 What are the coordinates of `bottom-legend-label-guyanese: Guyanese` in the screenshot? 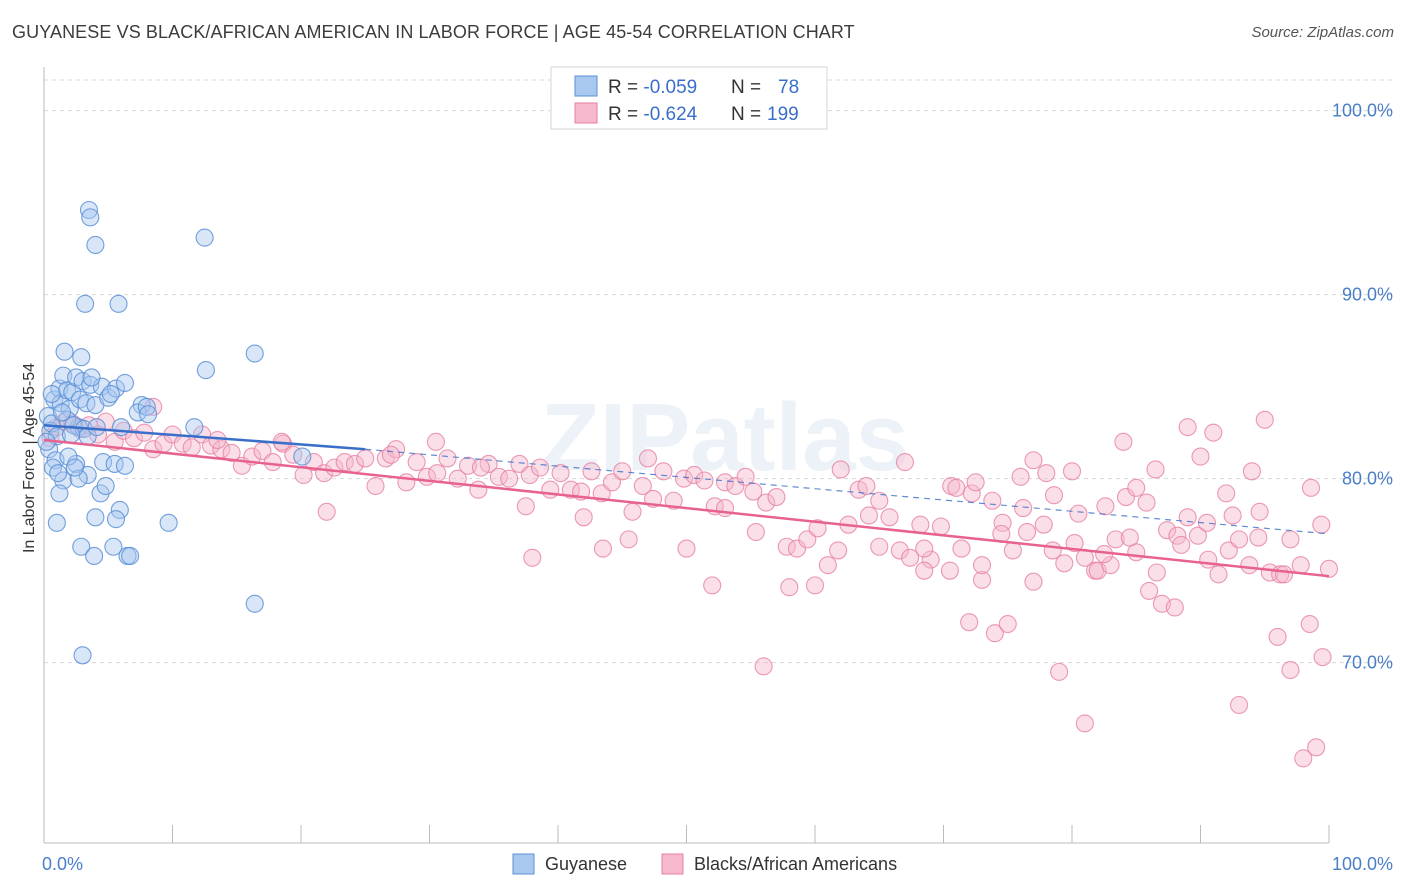 It's located at (586, 864).